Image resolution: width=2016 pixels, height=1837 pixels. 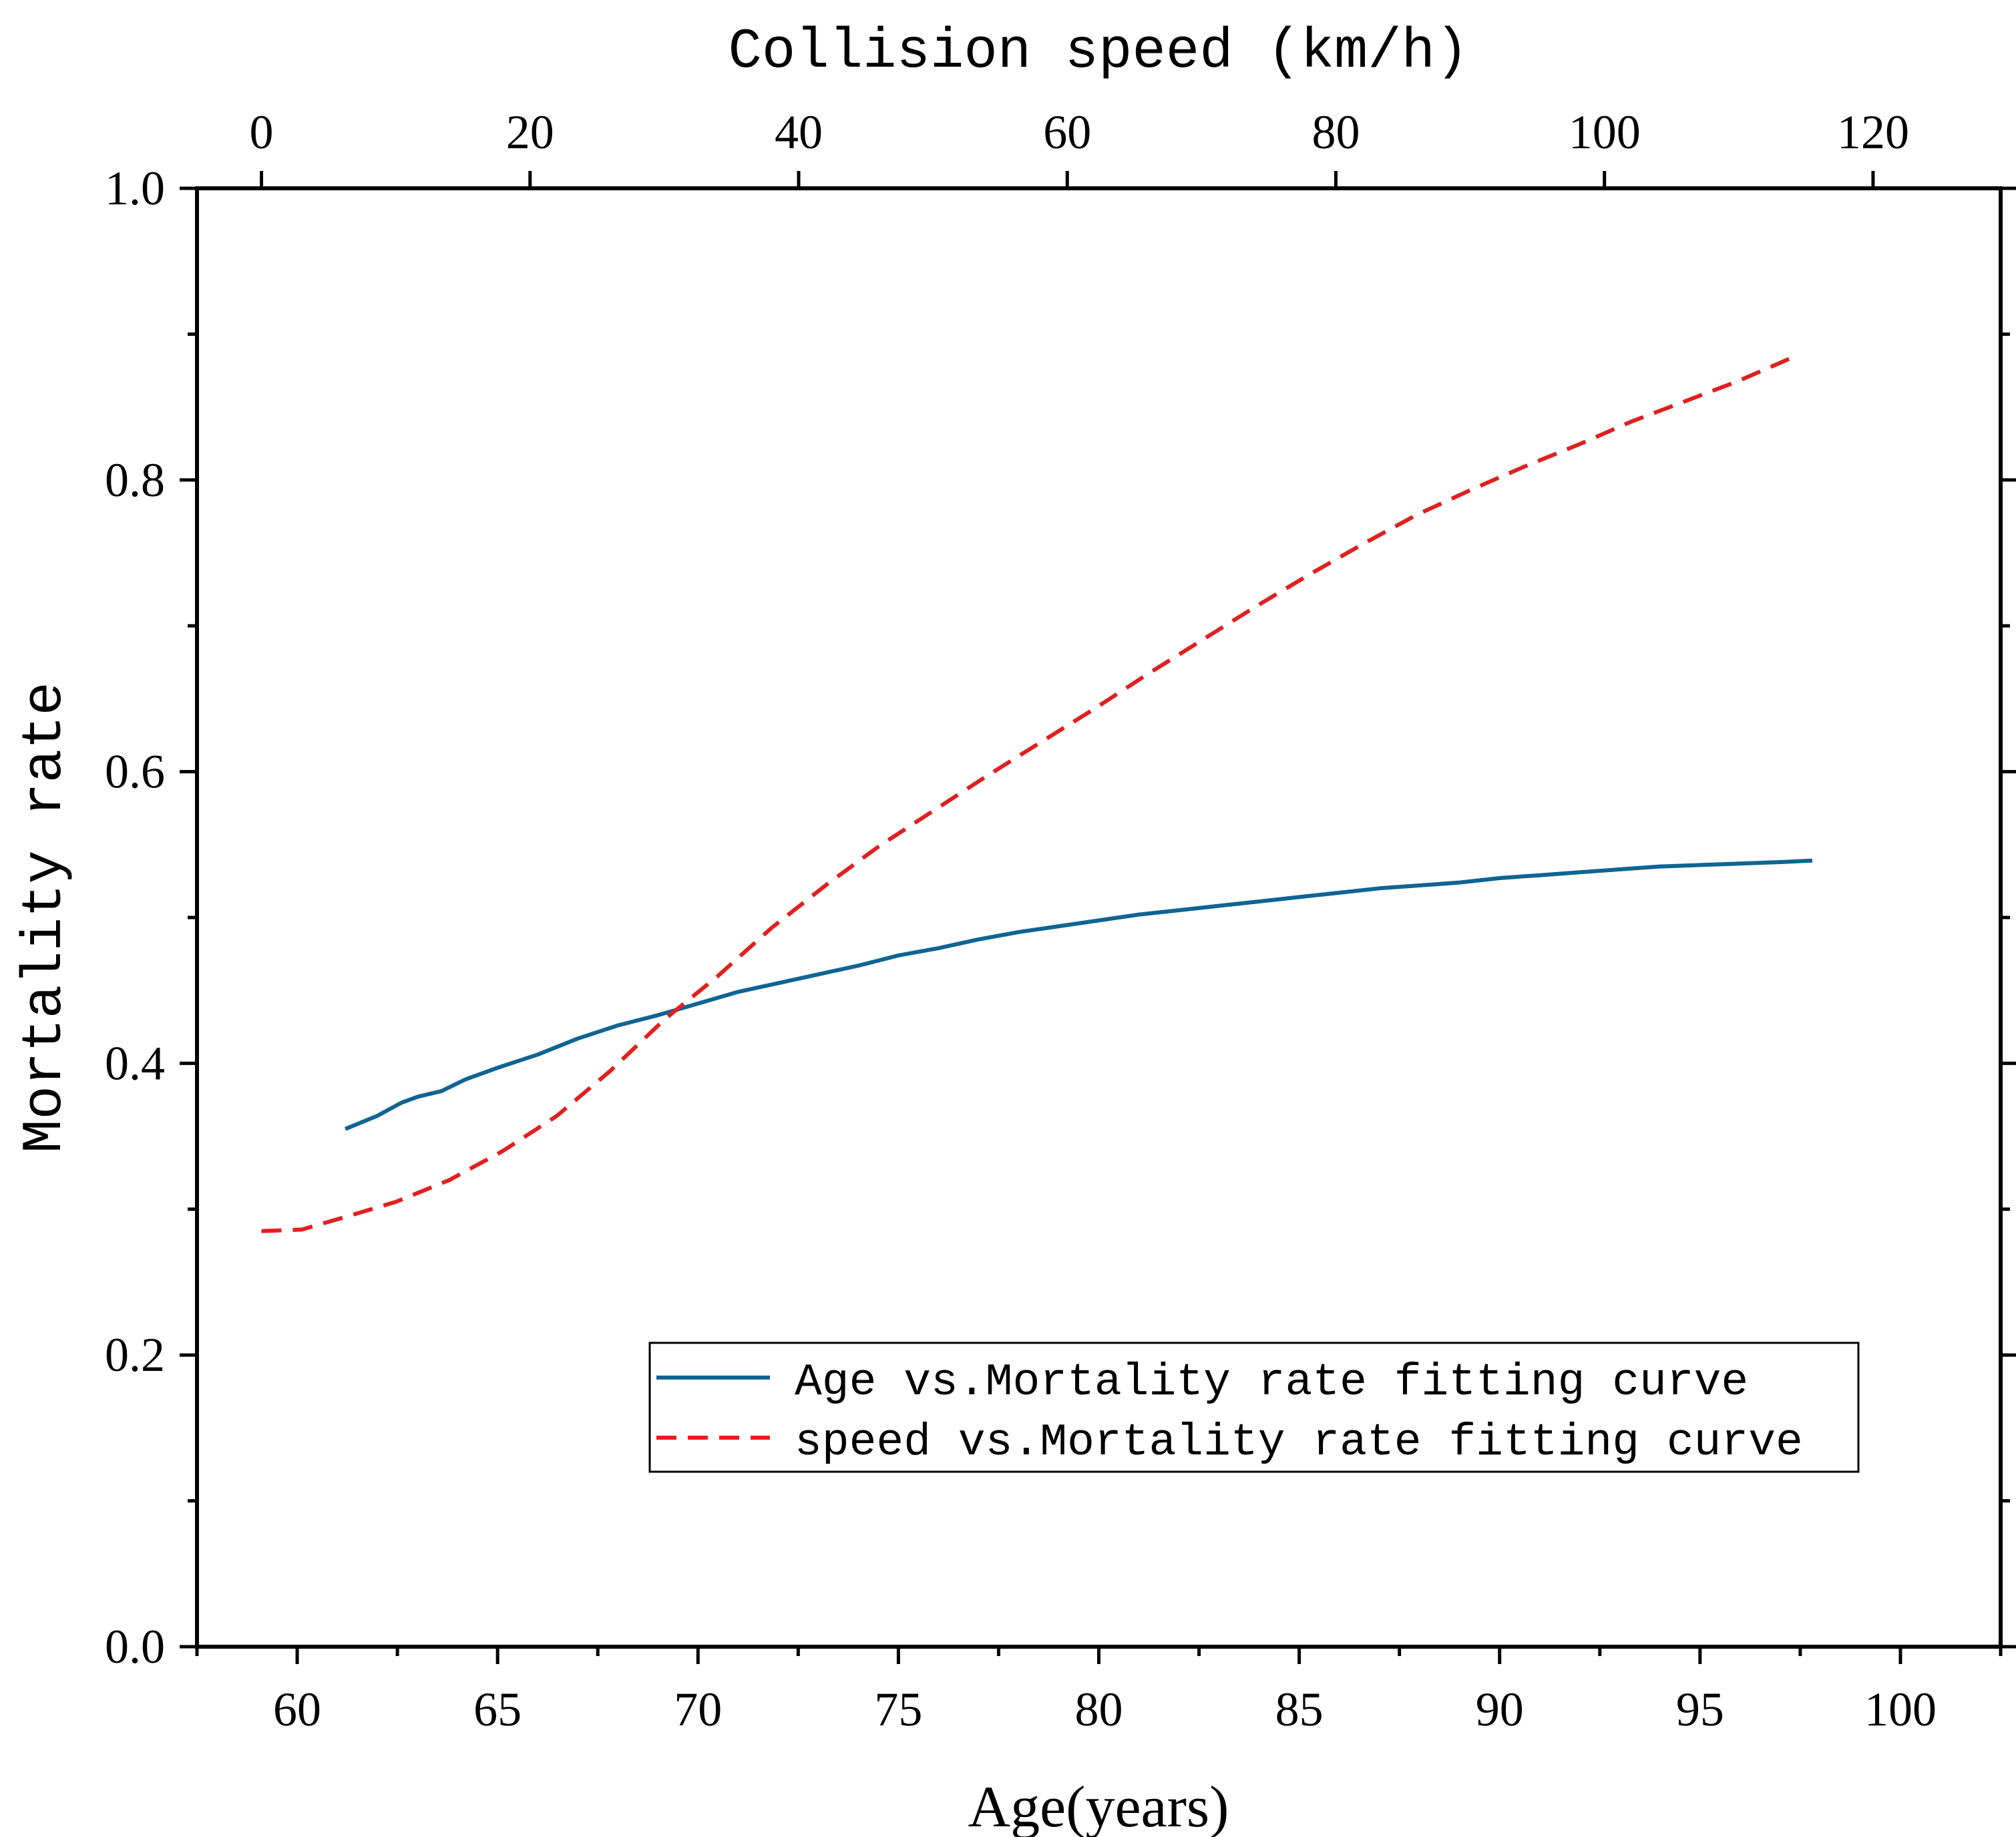 I want to click on x2-tick-label: 120, so click(x=1873, y=132).